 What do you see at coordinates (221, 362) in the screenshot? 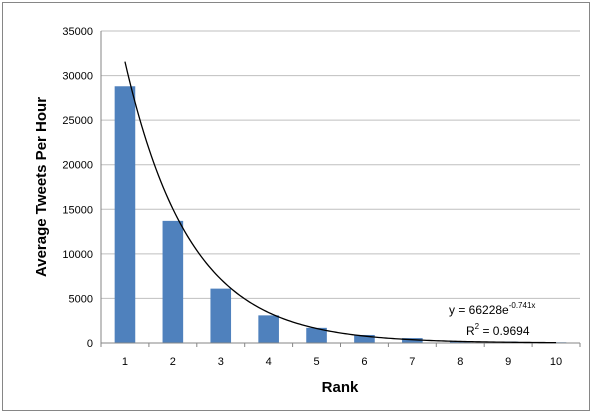
I see `x-tick-label: 3` at bounding box center [221, 362].